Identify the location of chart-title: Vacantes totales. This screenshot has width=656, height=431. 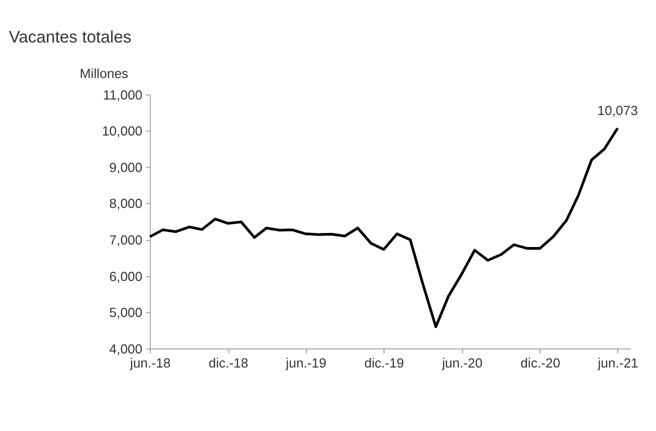
(70, 37).